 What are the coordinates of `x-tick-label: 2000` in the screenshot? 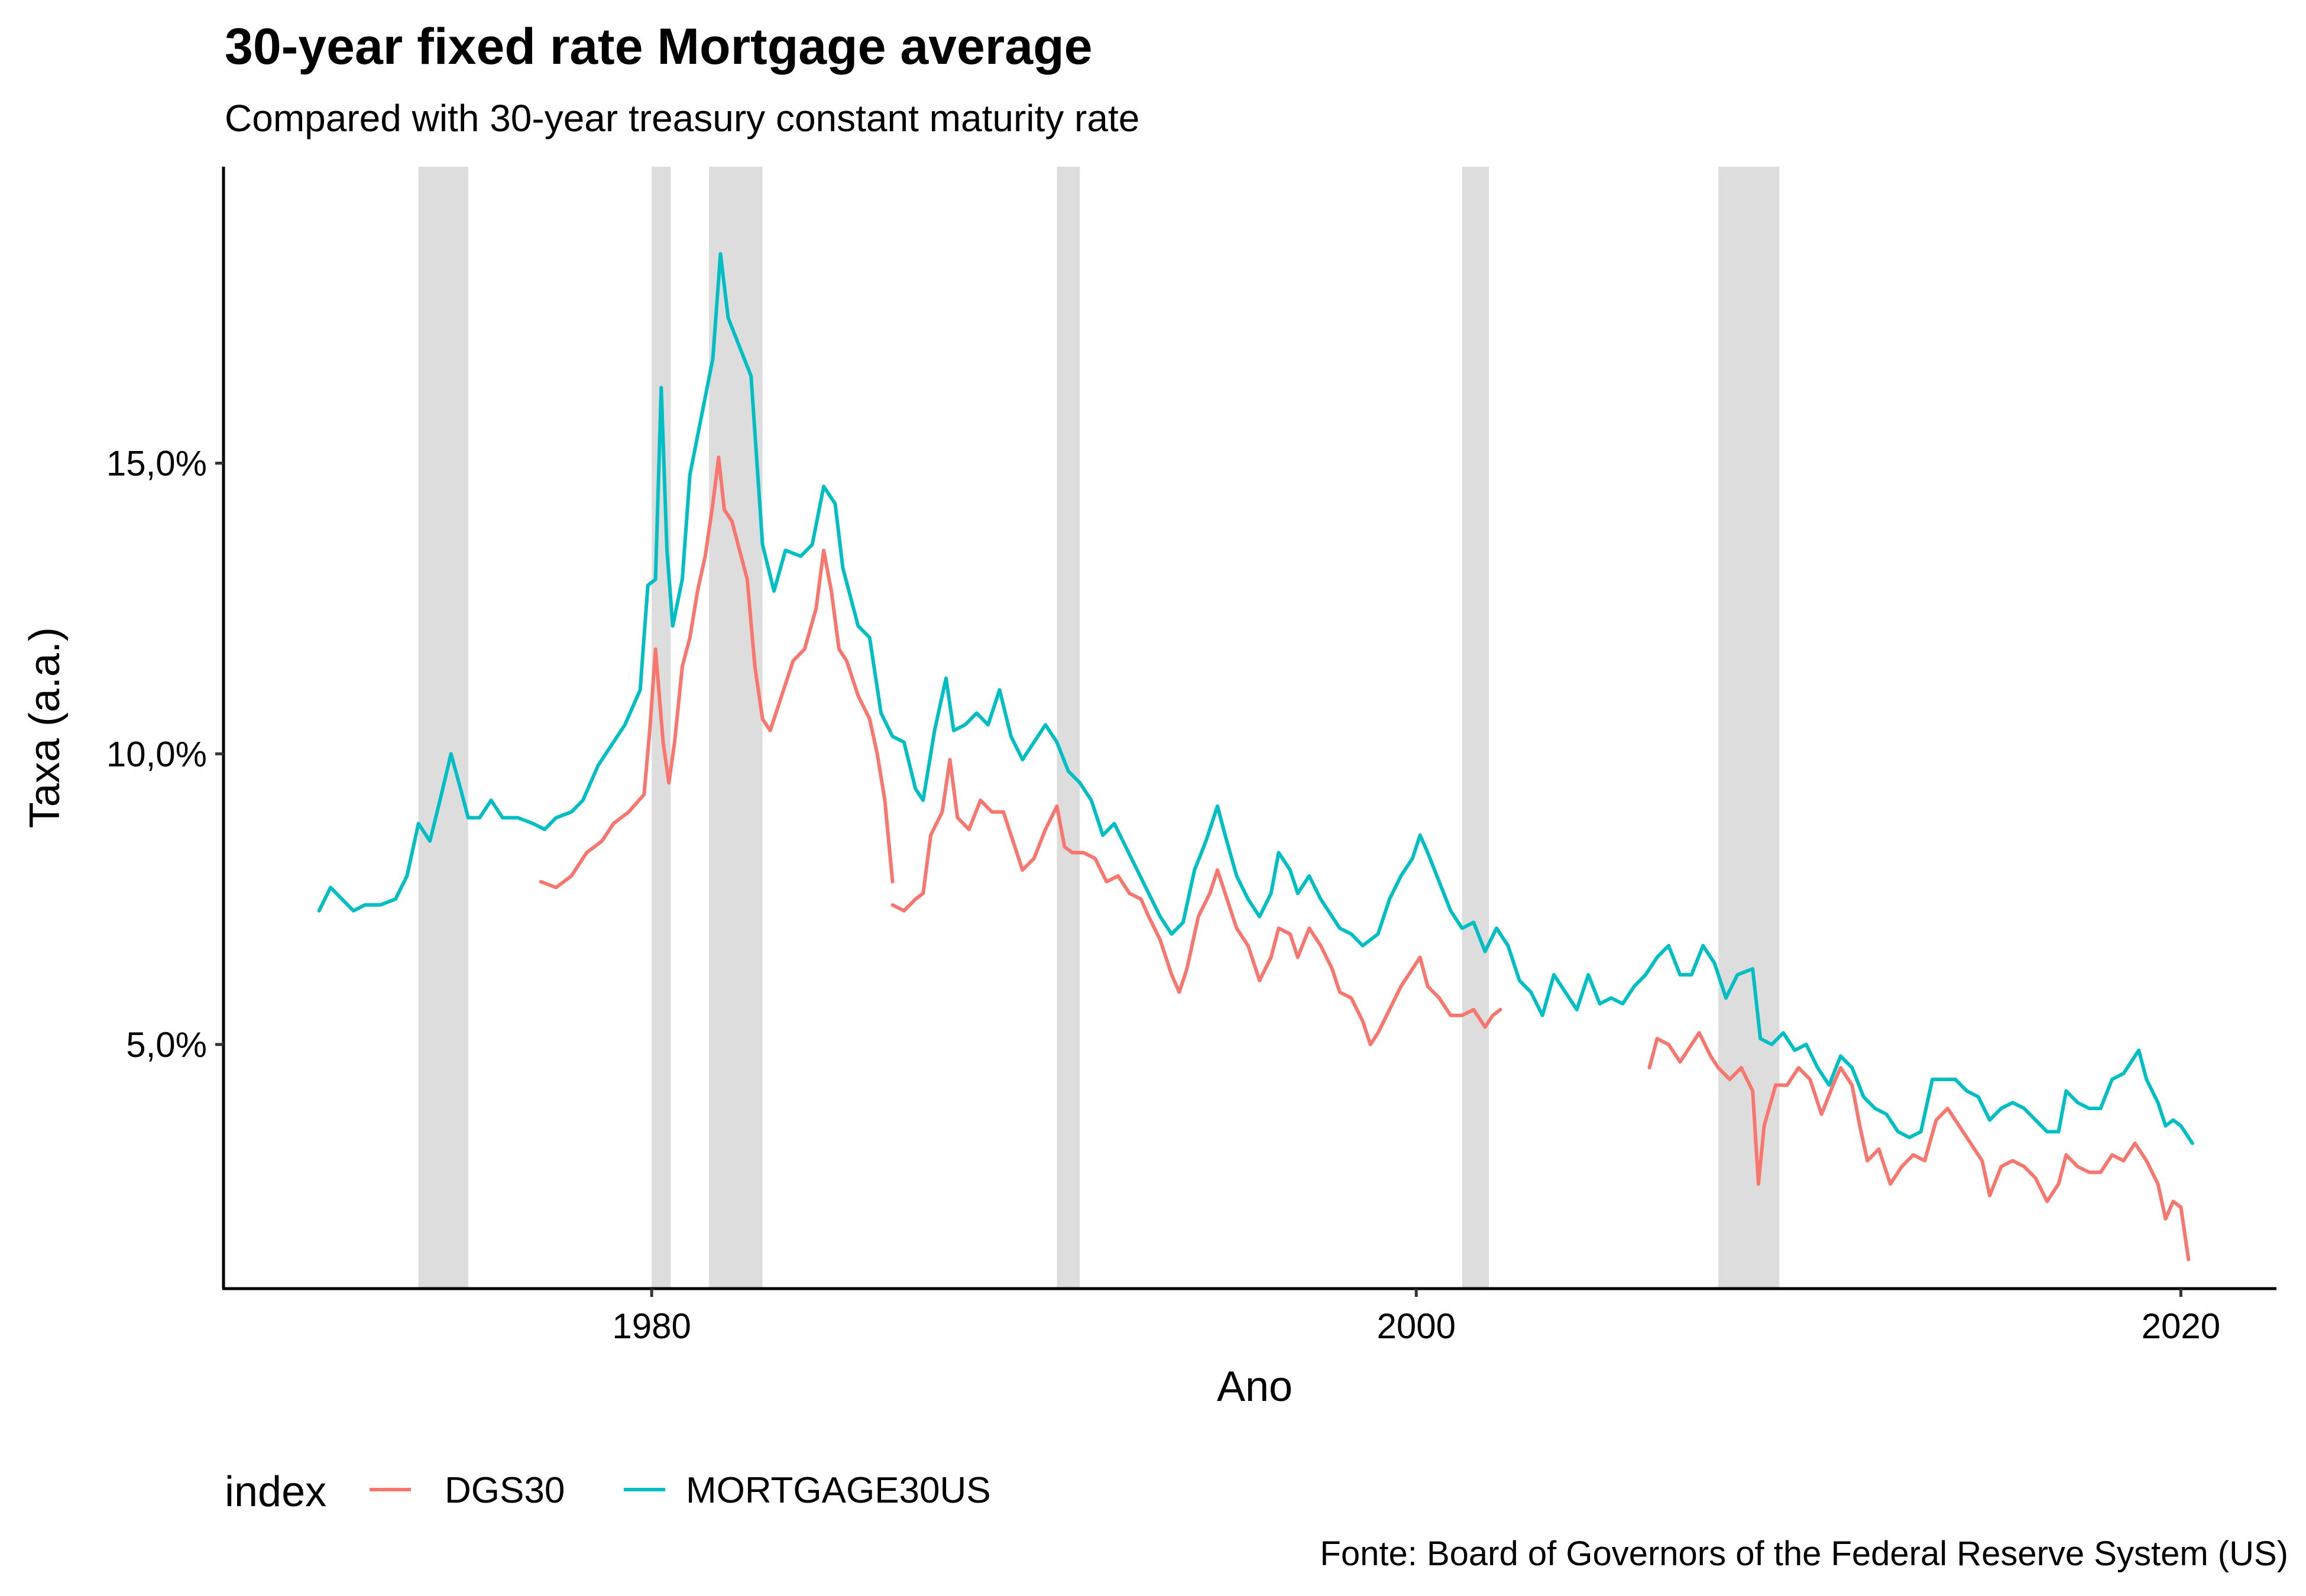 It's located at (1416, 1326).